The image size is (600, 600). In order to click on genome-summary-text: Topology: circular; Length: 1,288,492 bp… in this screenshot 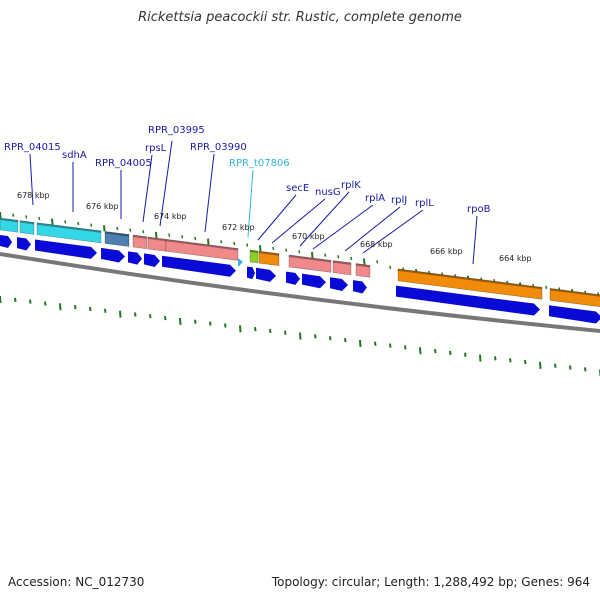, I will do `click(430, 582)`.